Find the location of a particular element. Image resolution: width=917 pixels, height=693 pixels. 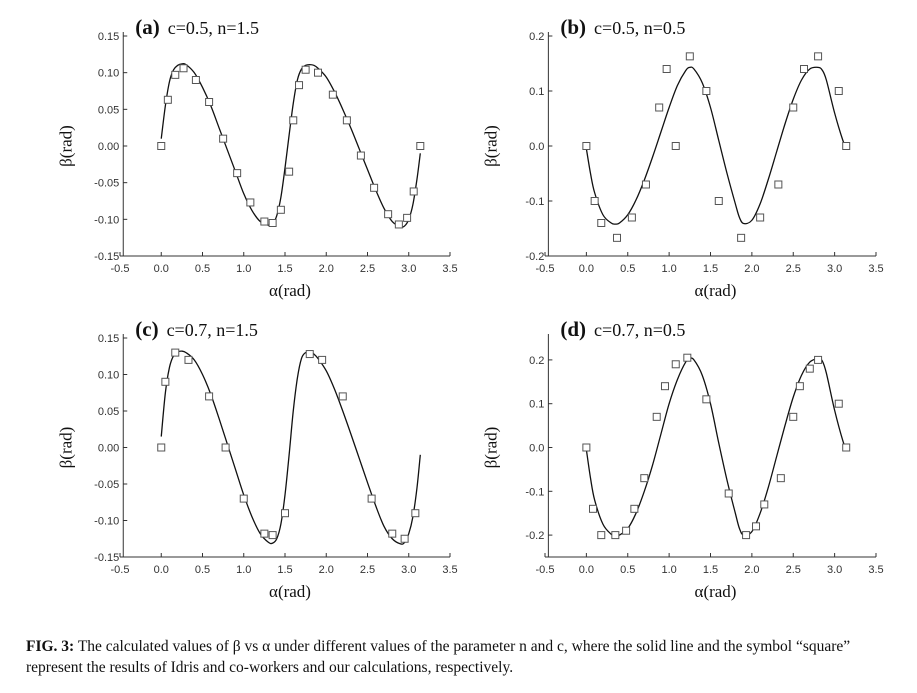

panel-params: c=0.7, n=1.5 is located at coordinates (212, 330).